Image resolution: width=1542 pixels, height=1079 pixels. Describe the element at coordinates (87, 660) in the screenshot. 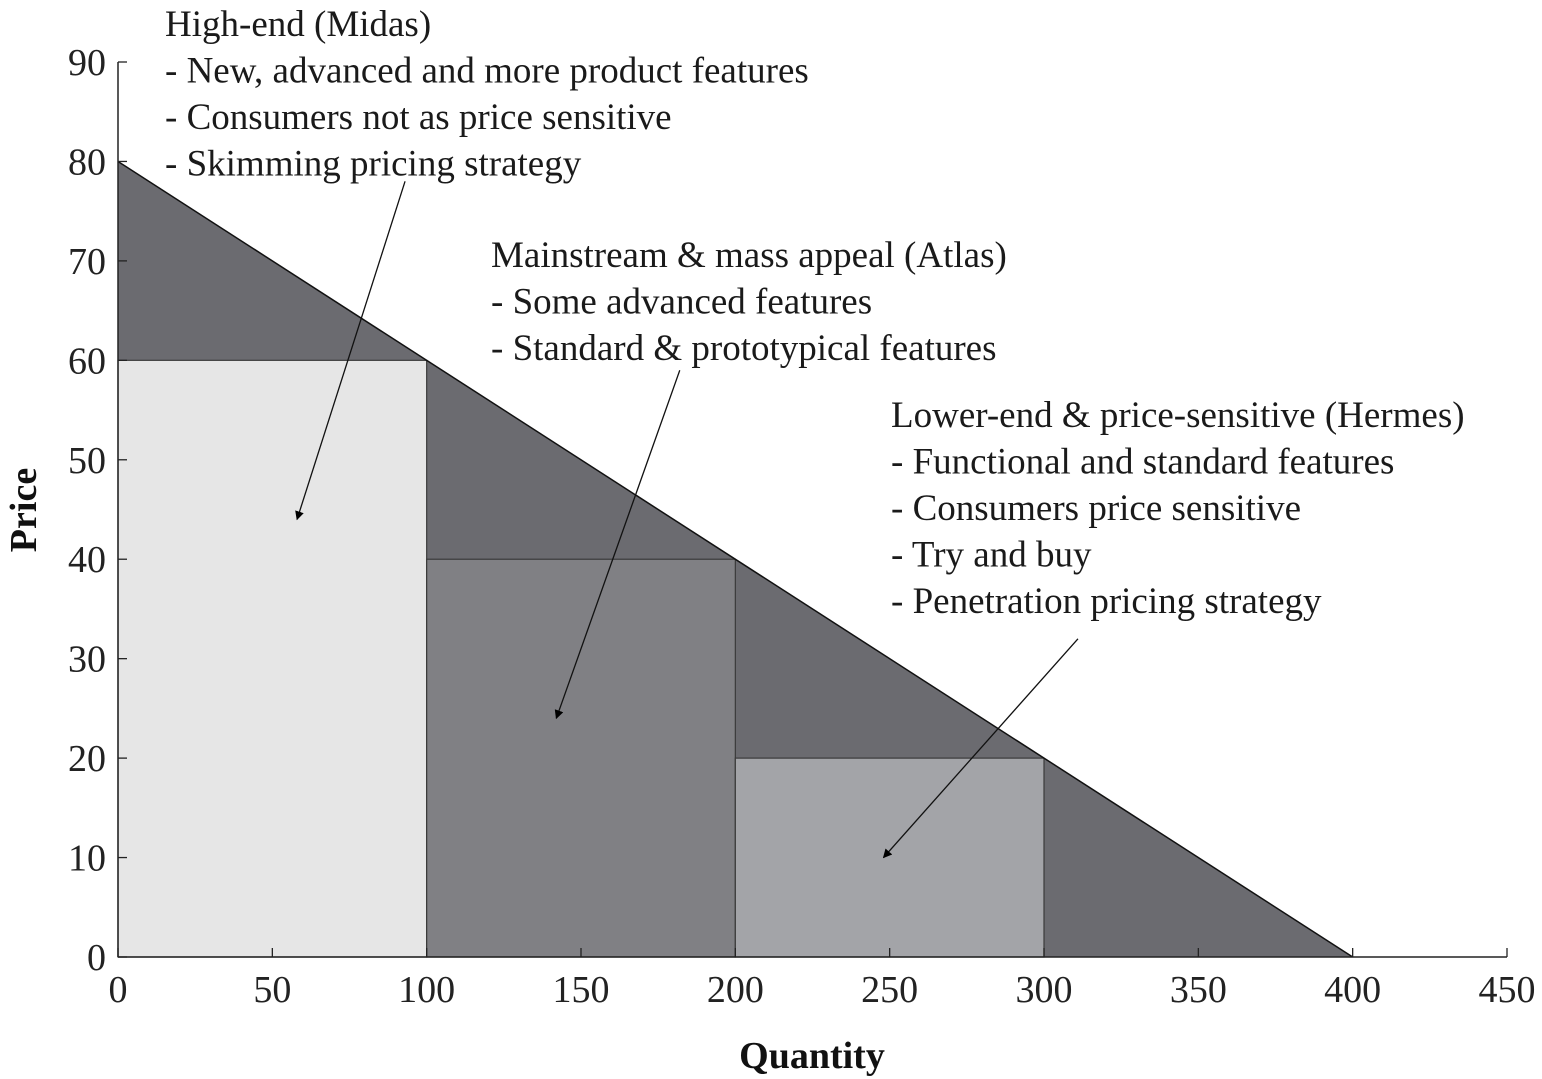

I see `y-tick-label: 30` at that location.